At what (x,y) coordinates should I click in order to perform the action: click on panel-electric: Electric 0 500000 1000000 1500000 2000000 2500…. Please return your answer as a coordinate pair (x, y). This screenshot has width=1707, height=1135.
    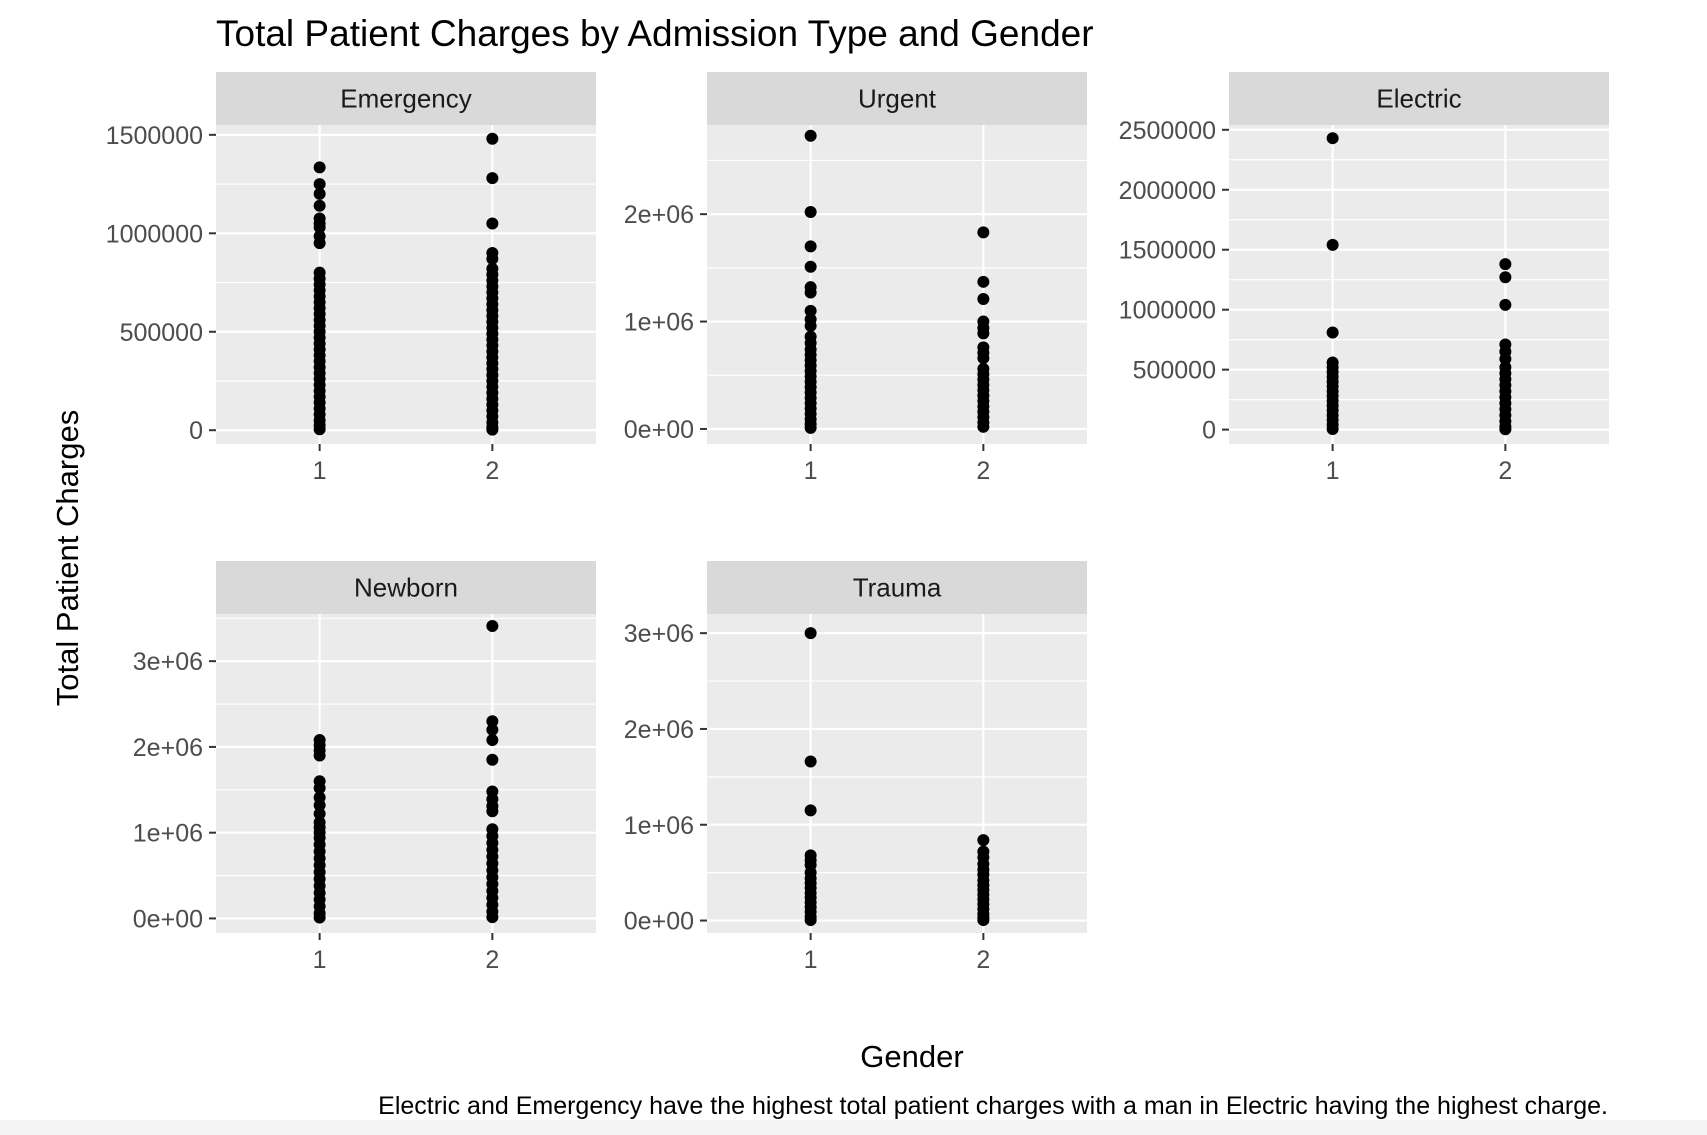
    Looking at the image, I should click on (1364, 278).